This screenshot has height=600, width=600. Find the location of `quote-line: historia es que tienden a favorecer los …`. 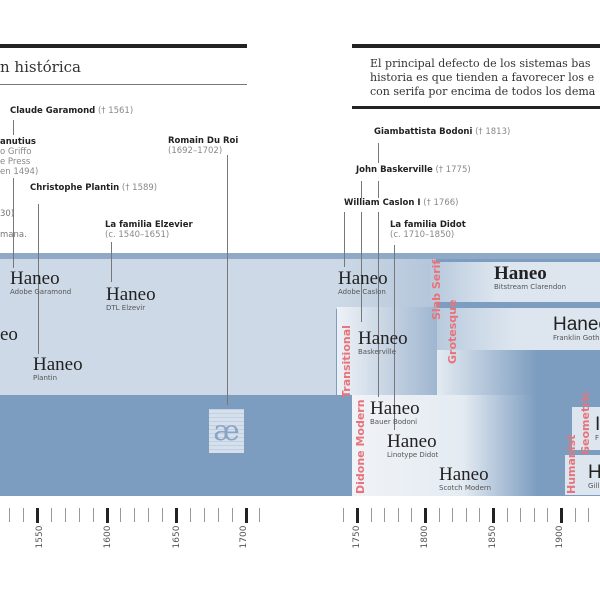

quote-line: historia es que tienden a favorecer los … is located at coordinates (482, 77).